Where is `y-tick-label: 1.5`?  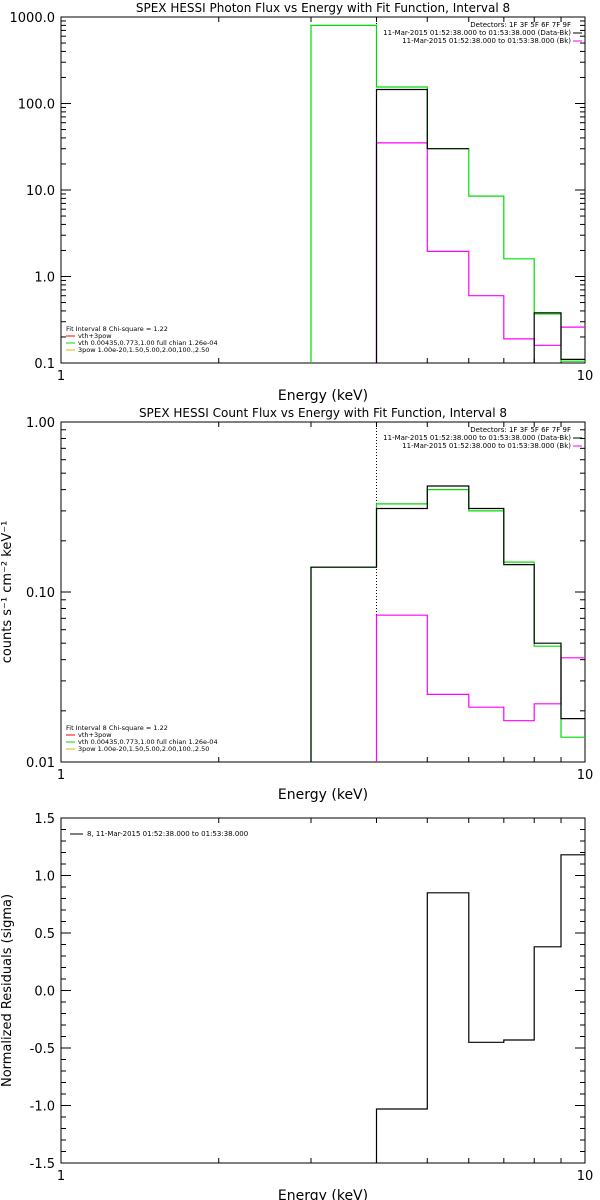
y-tick-label: 1.5 is located at coordinates (44, 819).